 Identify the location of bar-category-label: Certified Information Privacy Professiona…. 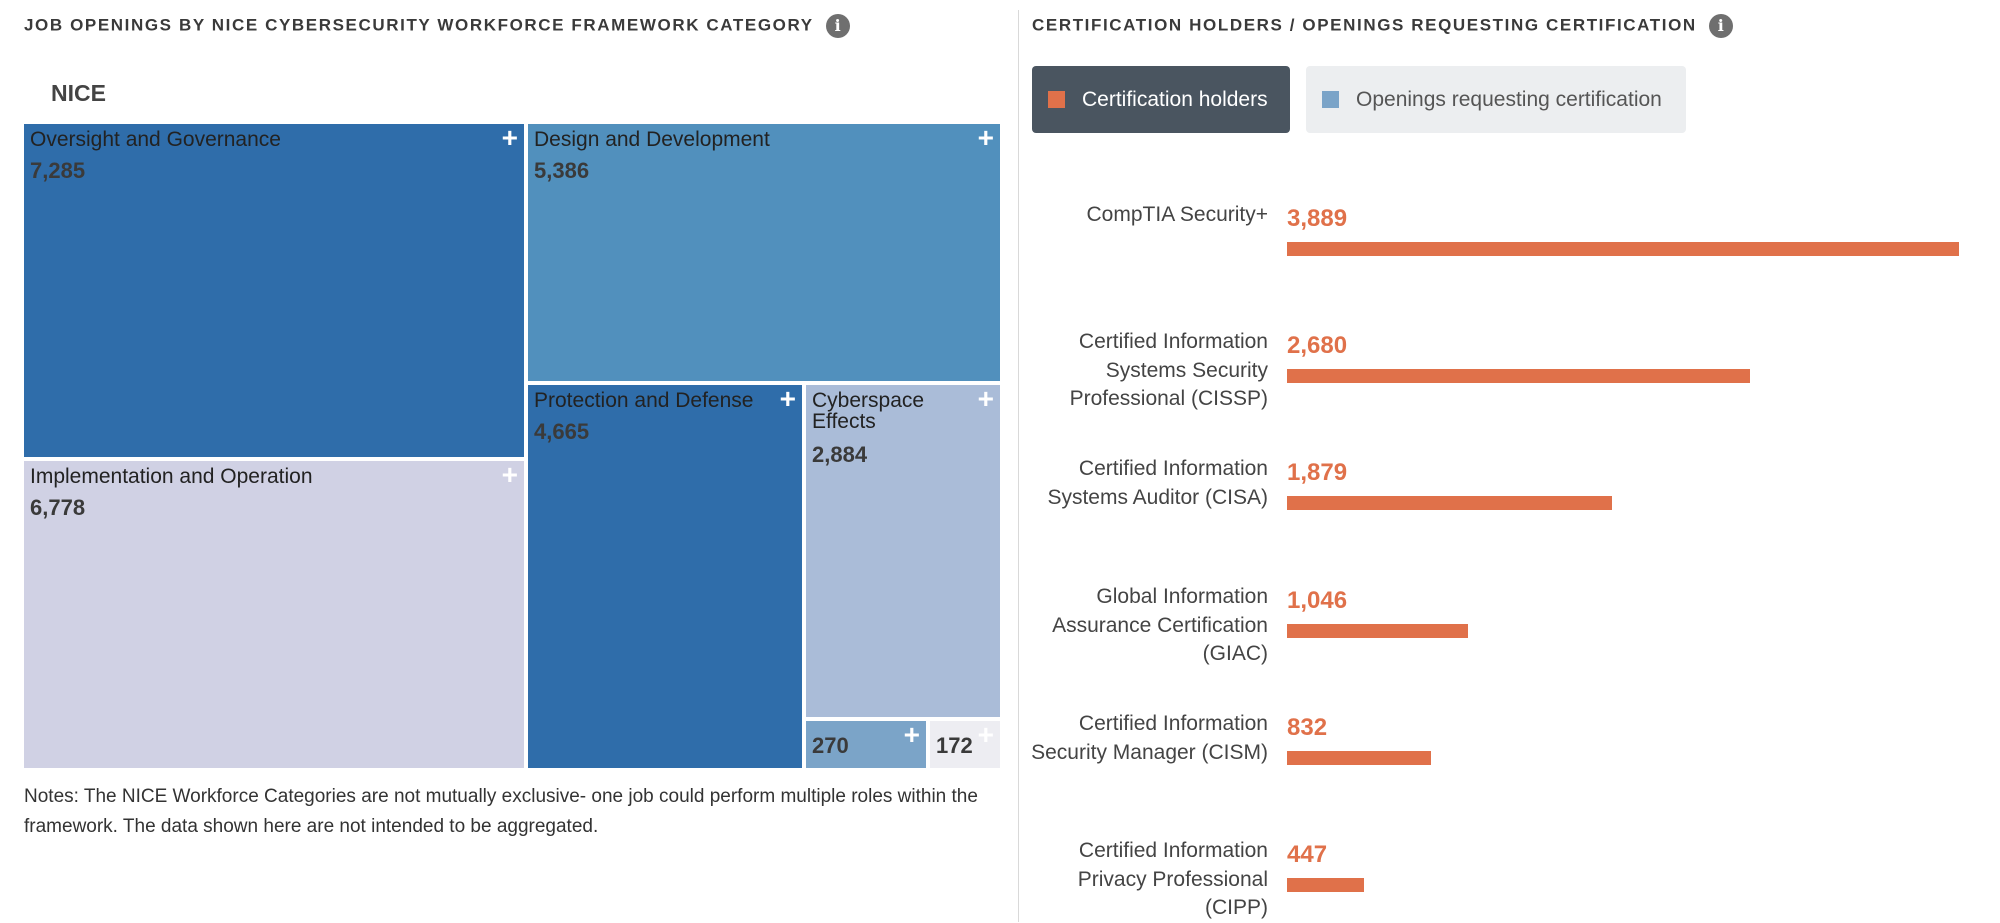
(1149, 880).